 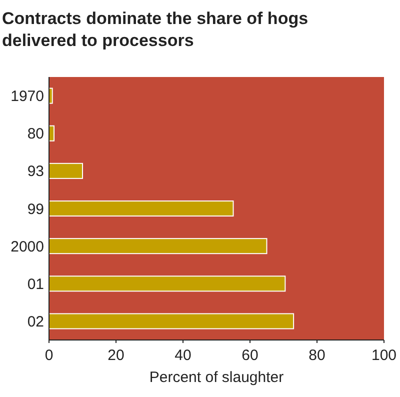 What do you see at coordinates (49, 355) in the screenshot?
I see `x-tick-label: 0` at bounding box center [49, 355].